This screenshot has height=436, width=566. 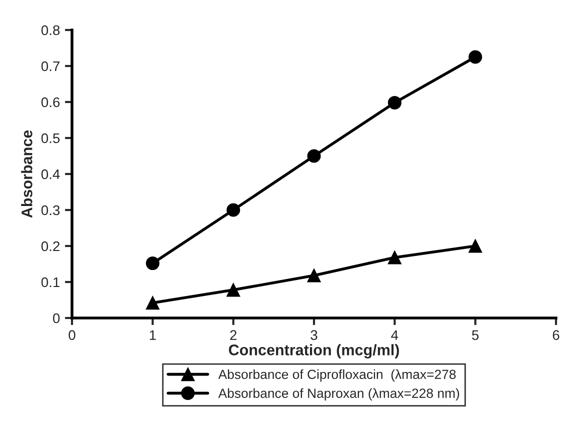 I want to click on x-tick-label: 6, so click(x=556, y=335).